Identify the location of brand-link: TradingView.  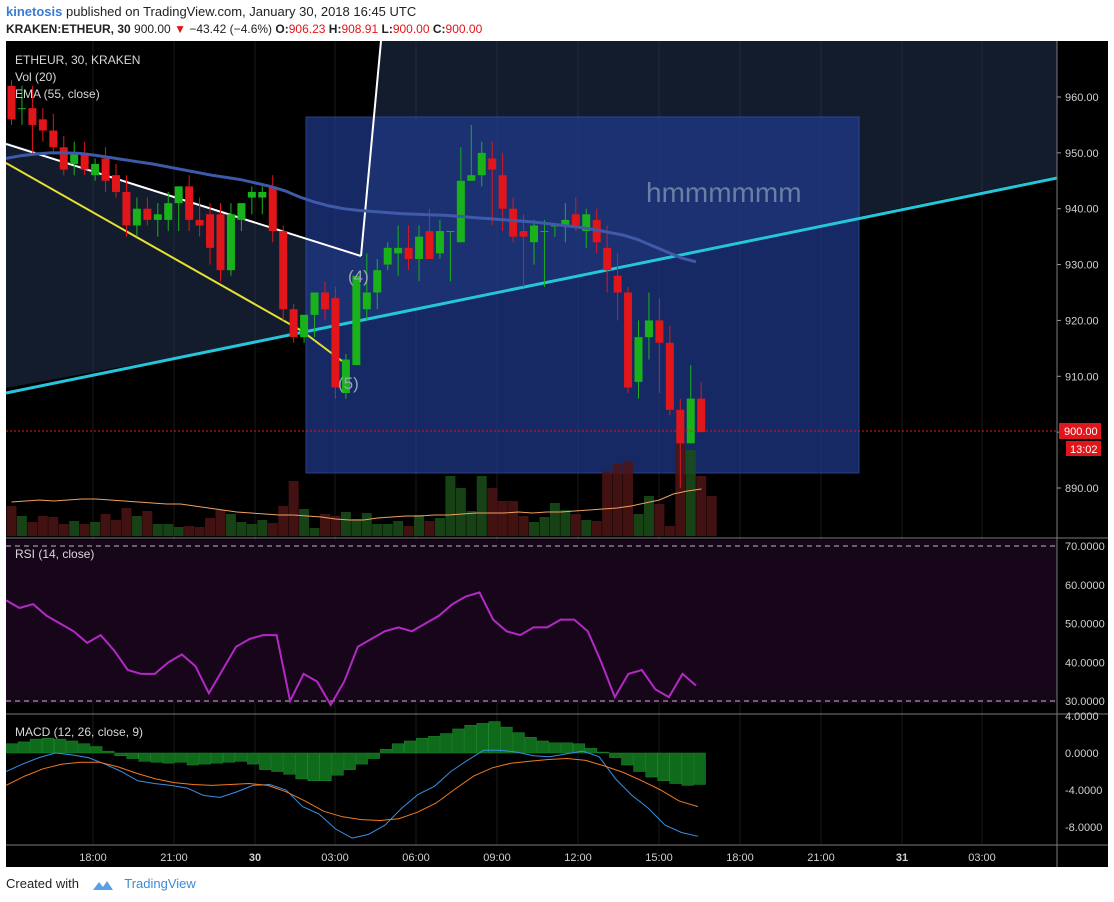
(160, 883).